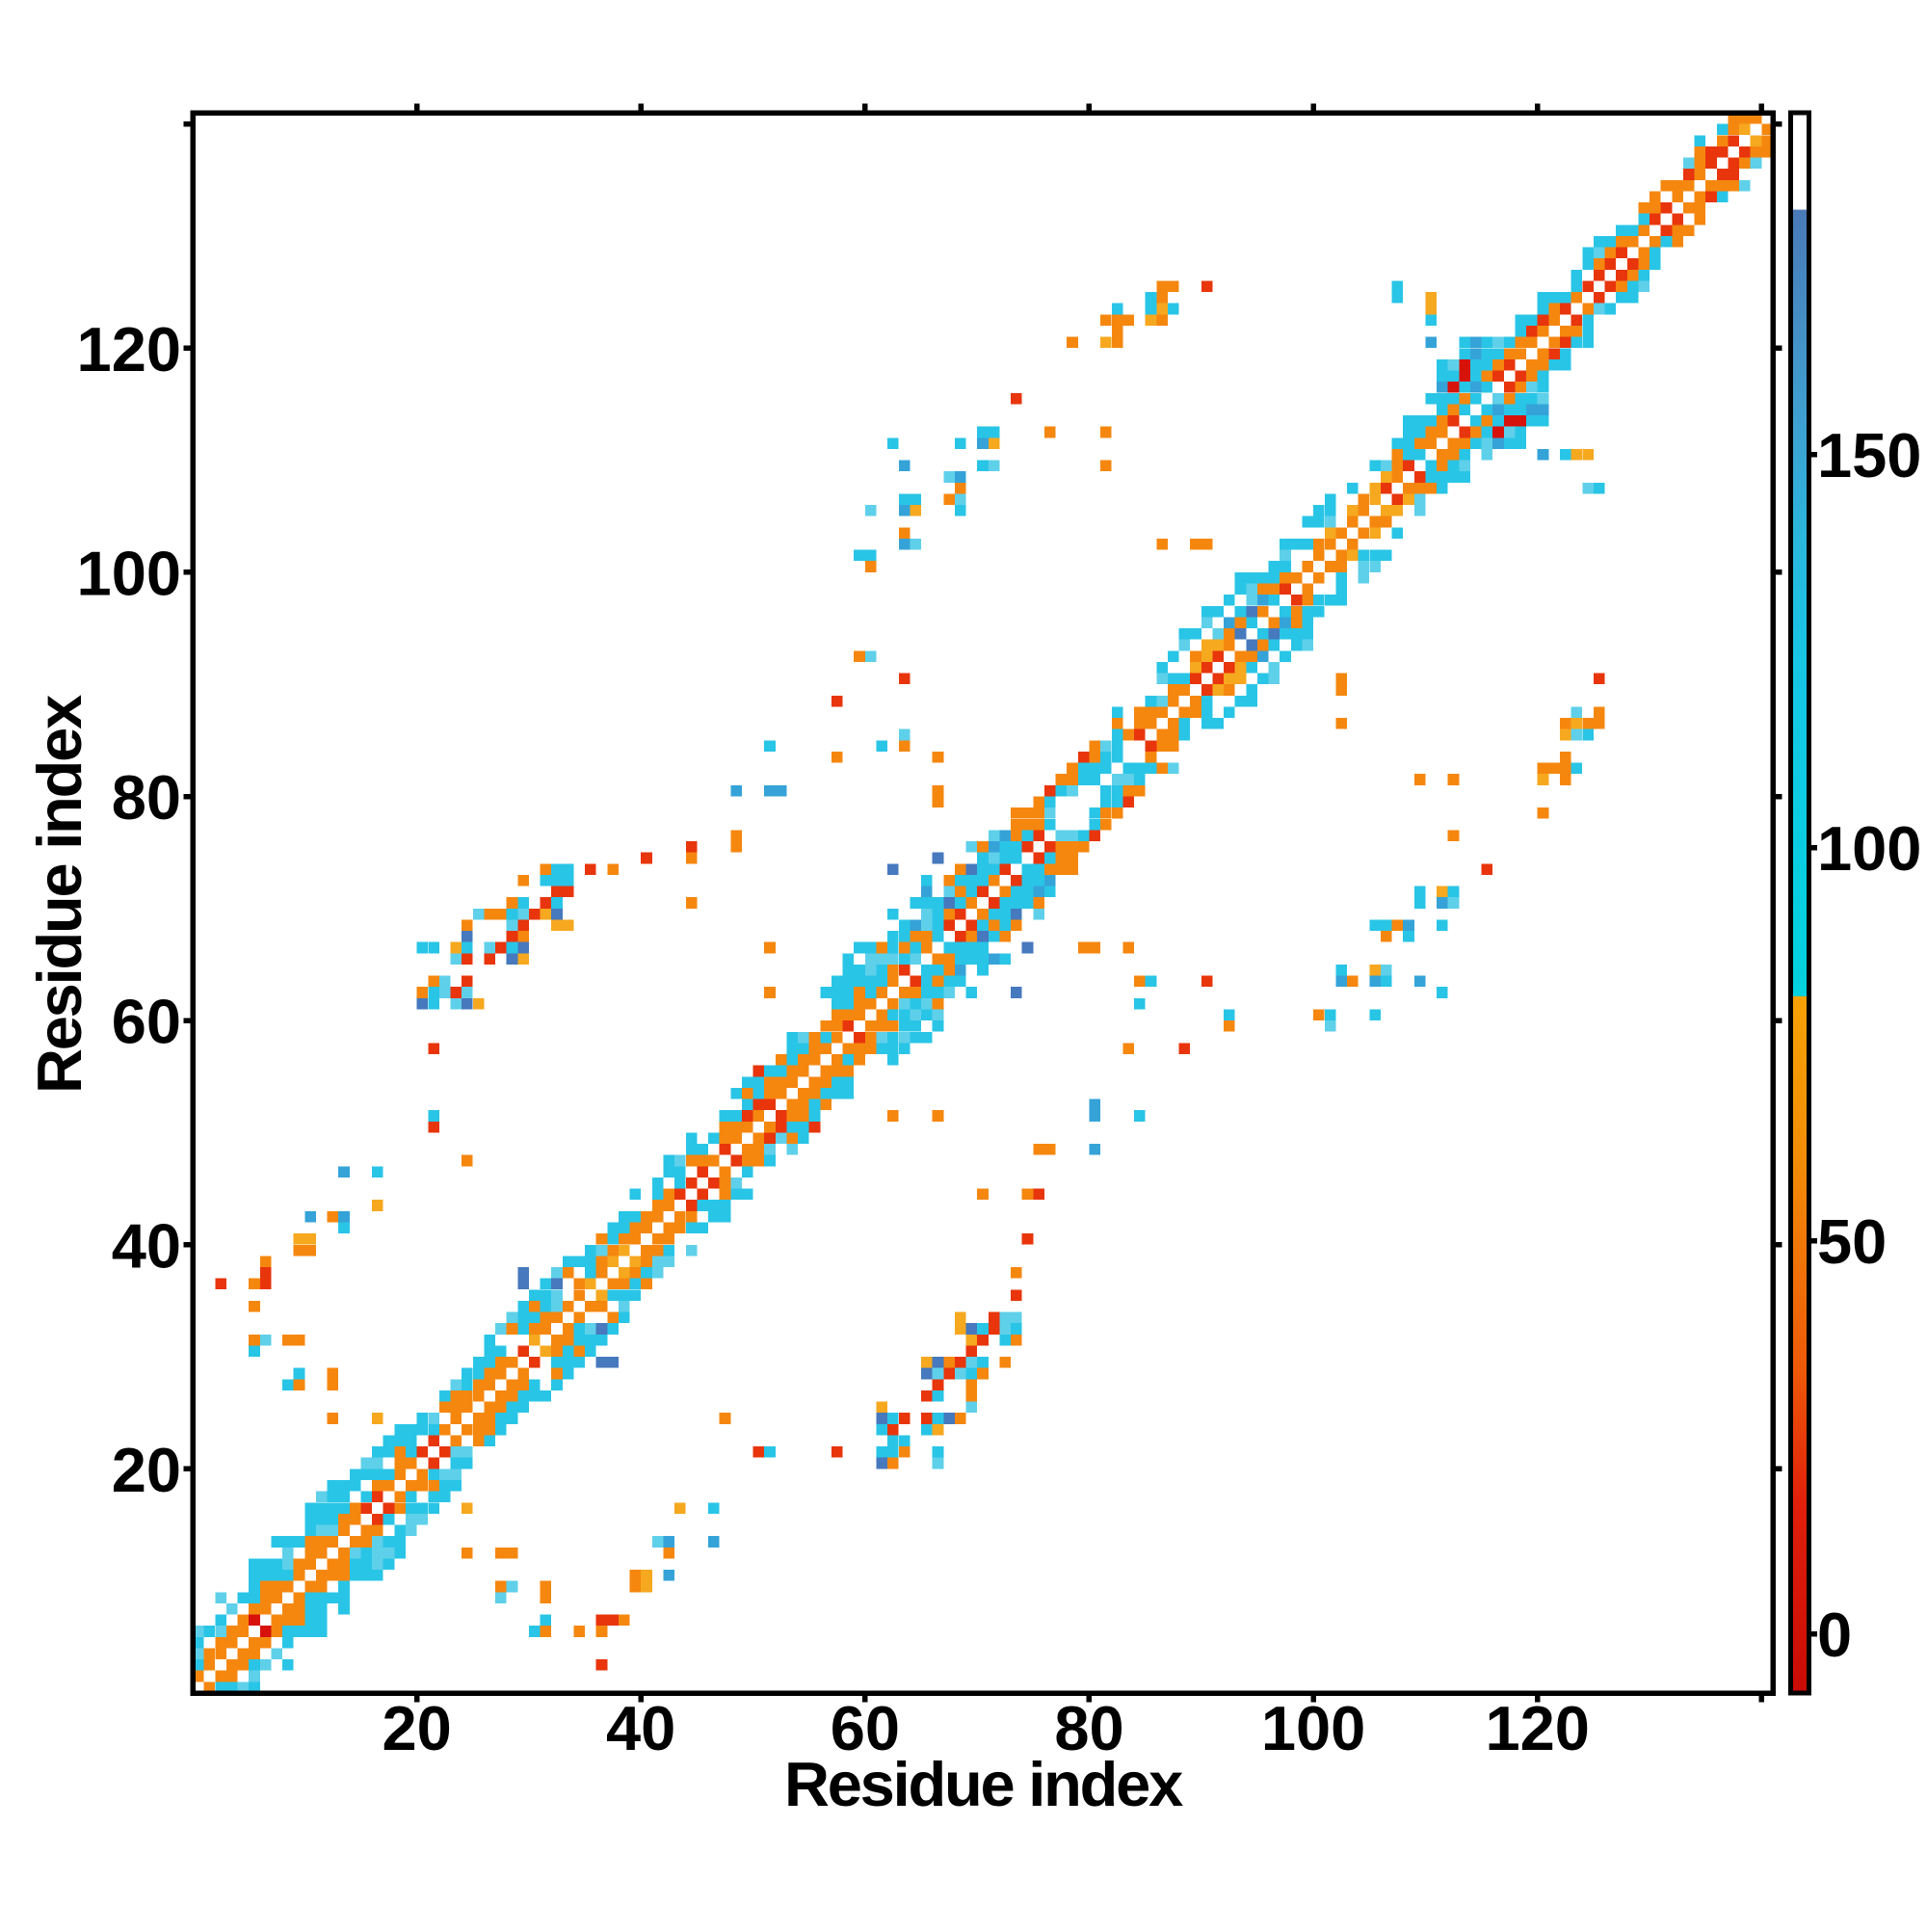 The width and height of the screenshot is (1927, 1932). Describe the element at coordinates (1852, 1241) in the screenshot. I see `svg-text: 50` at that location.